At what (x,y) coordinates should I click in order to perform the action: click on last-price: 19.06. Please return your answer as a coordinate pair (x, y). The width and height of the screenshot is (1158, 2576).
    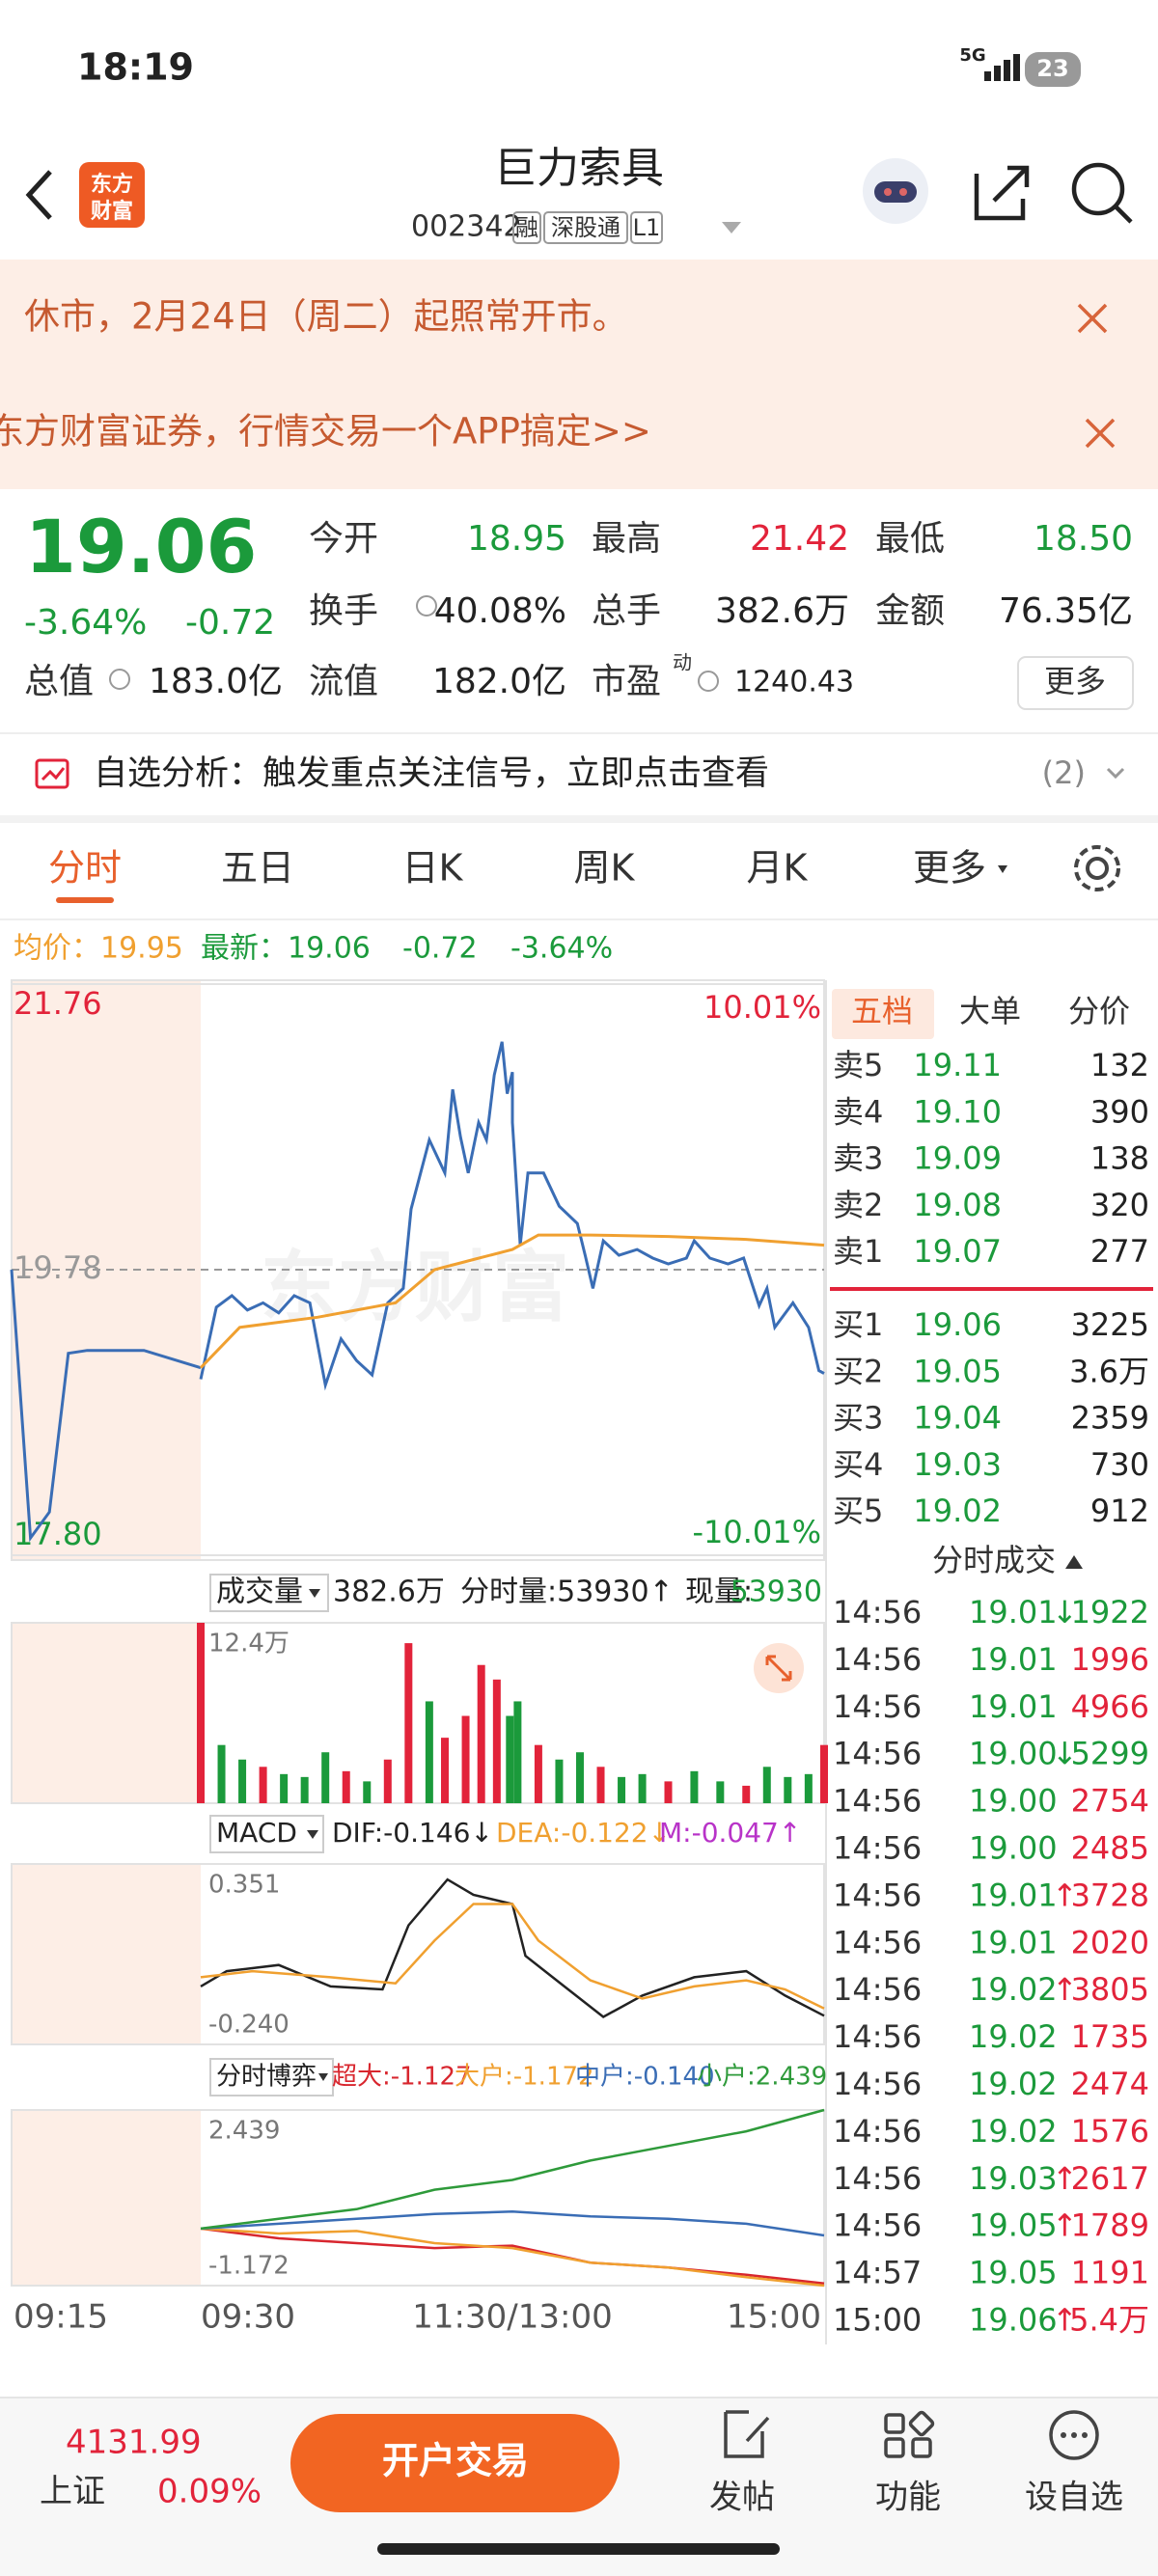
    Looking at the image, I should click on (141, 546).